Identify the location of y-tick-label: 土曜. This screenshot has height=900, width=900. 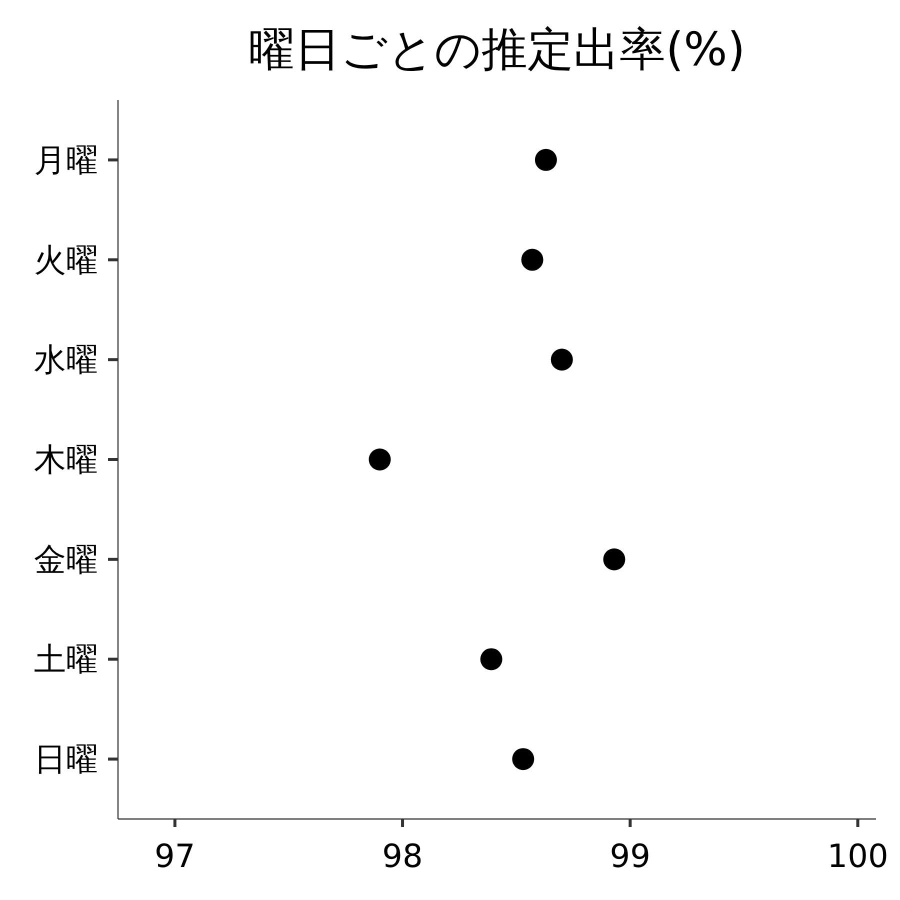
(66, 659).